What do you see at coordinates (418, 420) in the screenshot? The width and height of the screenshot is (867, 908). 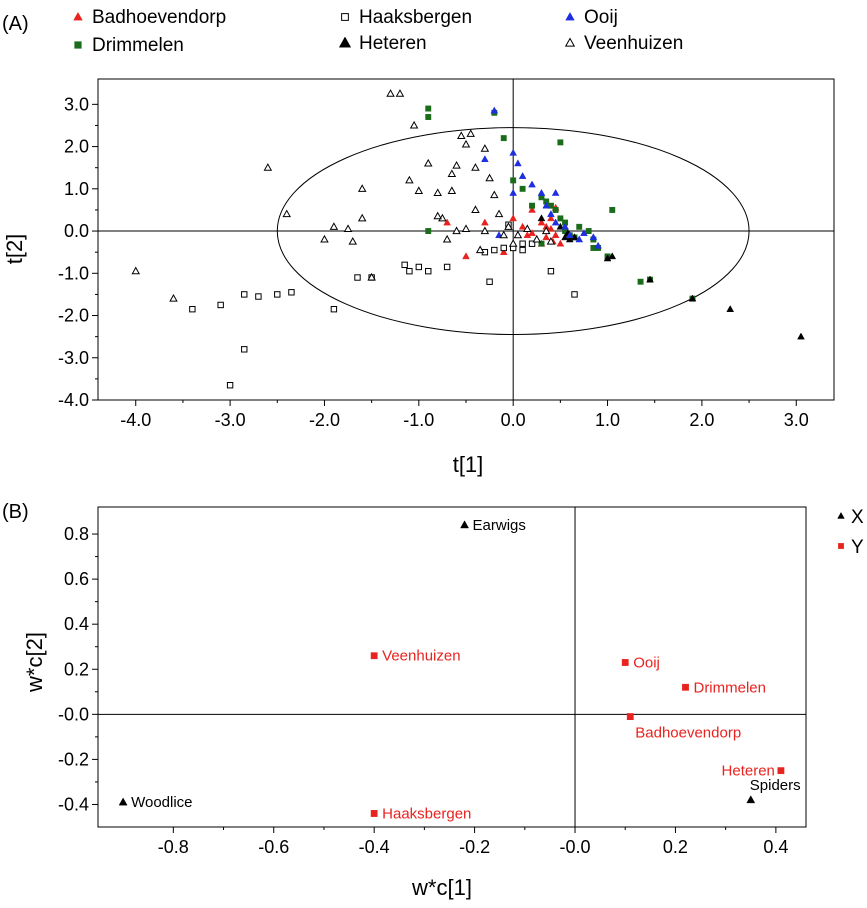 I see `x-tick-label: -1.0` at bounding box center [418, 420].